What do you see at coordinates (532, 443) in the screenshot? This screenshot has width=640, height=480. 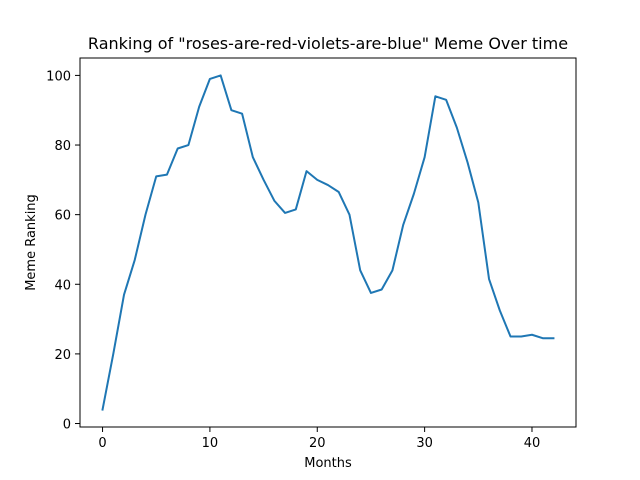 I see `x-tick-label: 40` at bounding box center [532, 443].